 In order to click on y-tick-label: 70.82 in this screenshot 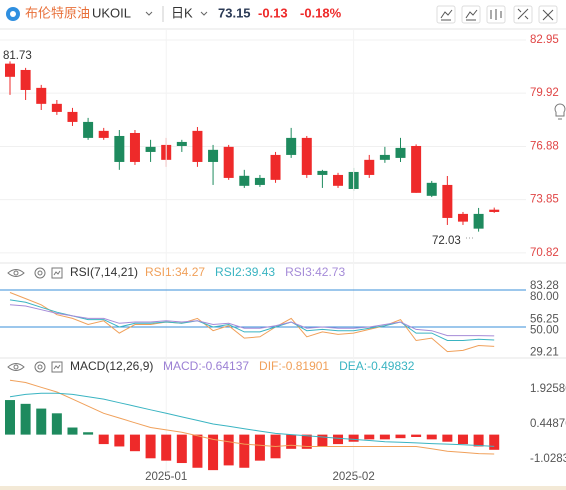, I will do `click(544, 253)`.